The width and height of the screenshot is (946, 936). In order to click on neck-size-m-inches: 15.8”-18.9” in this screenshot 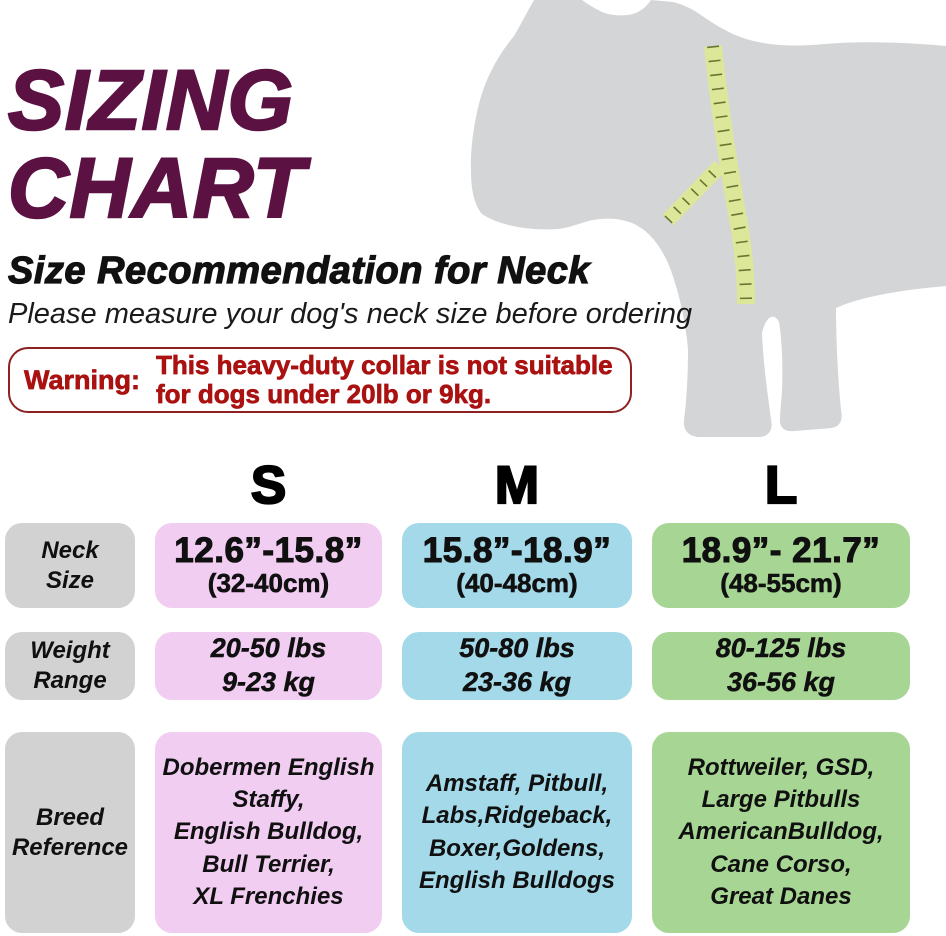, I will do `click(517, 551)`.